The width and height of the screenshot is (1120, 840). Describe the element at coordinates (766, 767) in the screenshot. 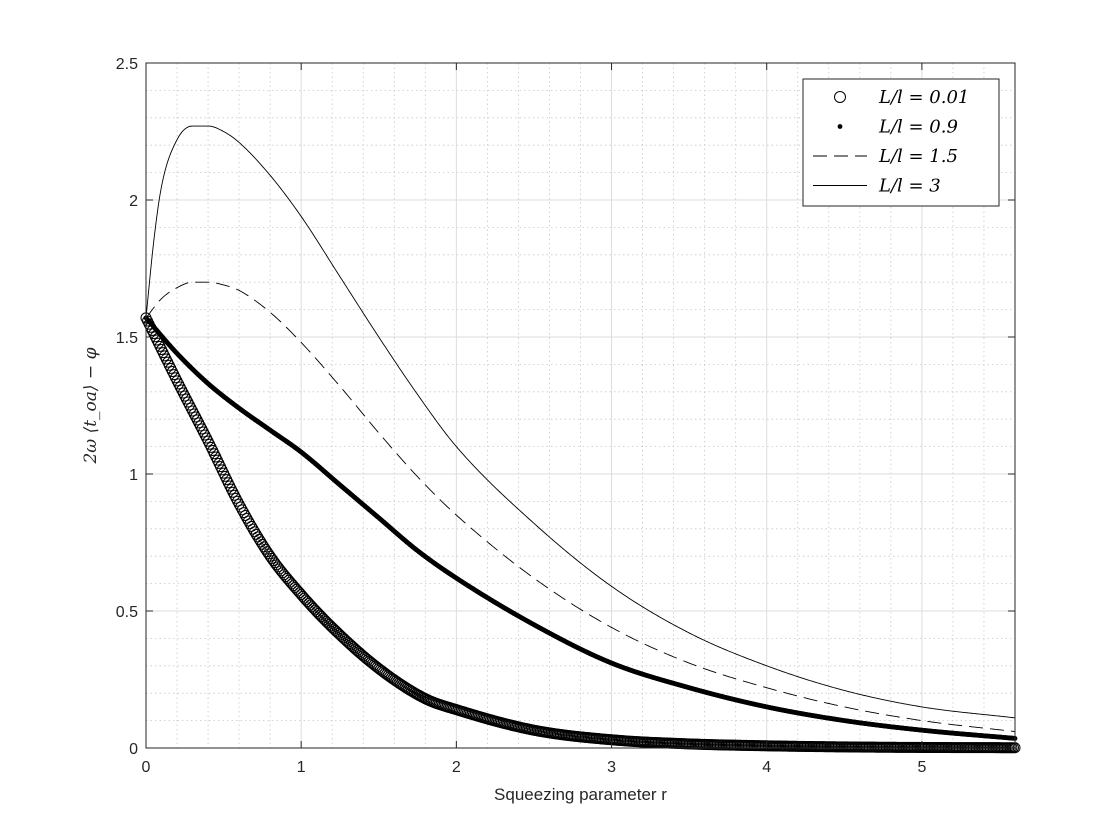

I see `x-tick-label: 4` at that location.